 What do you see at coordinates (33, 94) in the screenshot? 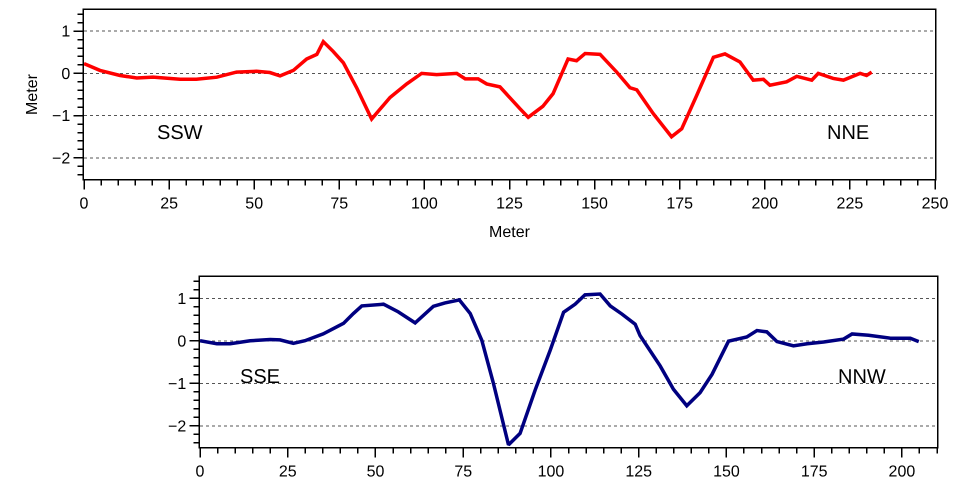
I see `y-axis-title: Meter` at bounding box center [33, 94].